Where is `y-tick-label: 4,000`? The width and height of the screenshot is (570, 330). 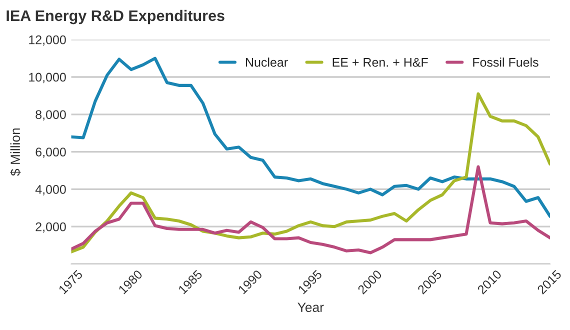
y-tick-label: 4,000 is located at coordinates (50, 190).